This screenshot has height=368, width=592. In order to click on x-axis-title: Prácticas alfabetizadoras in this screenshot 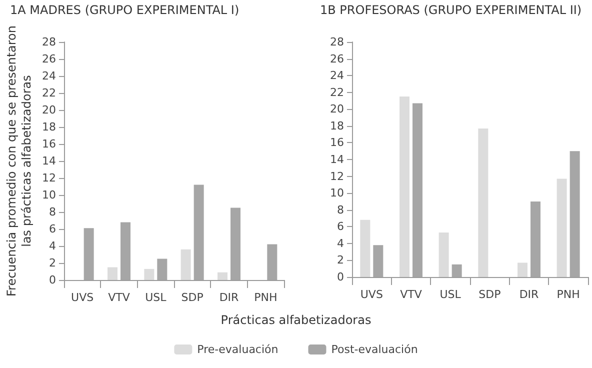, I will do `click(296, 320)`.